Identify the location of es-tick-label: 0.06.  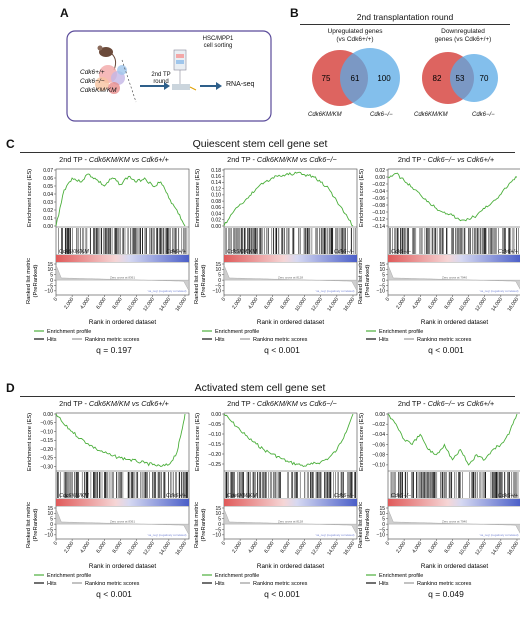
(48, 179).